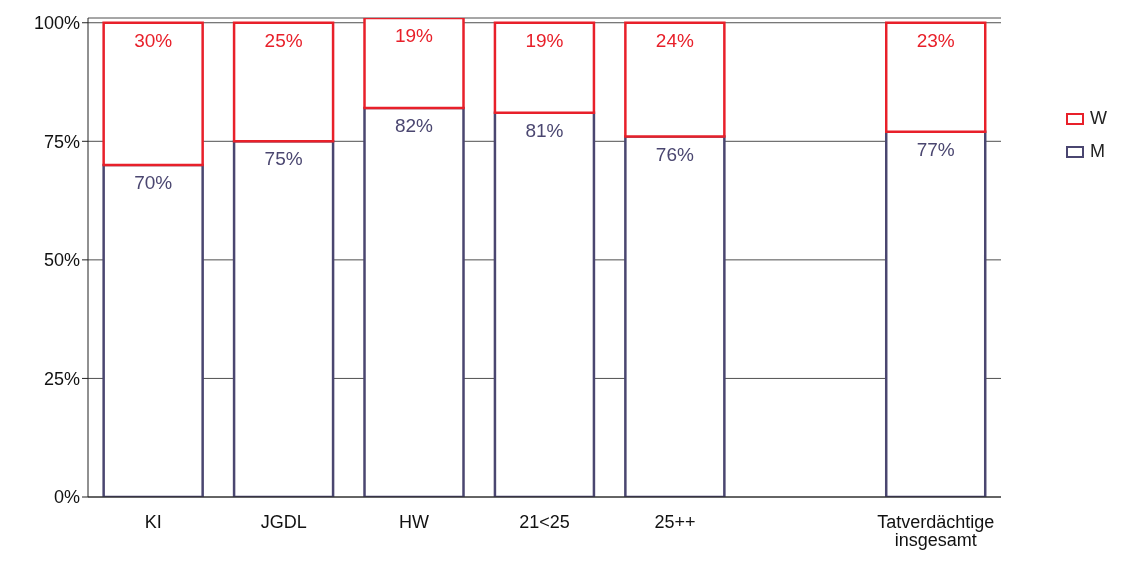 This screenshot has height=565, width=1125. I want to click on data-label: 23%, so click(935, 40).